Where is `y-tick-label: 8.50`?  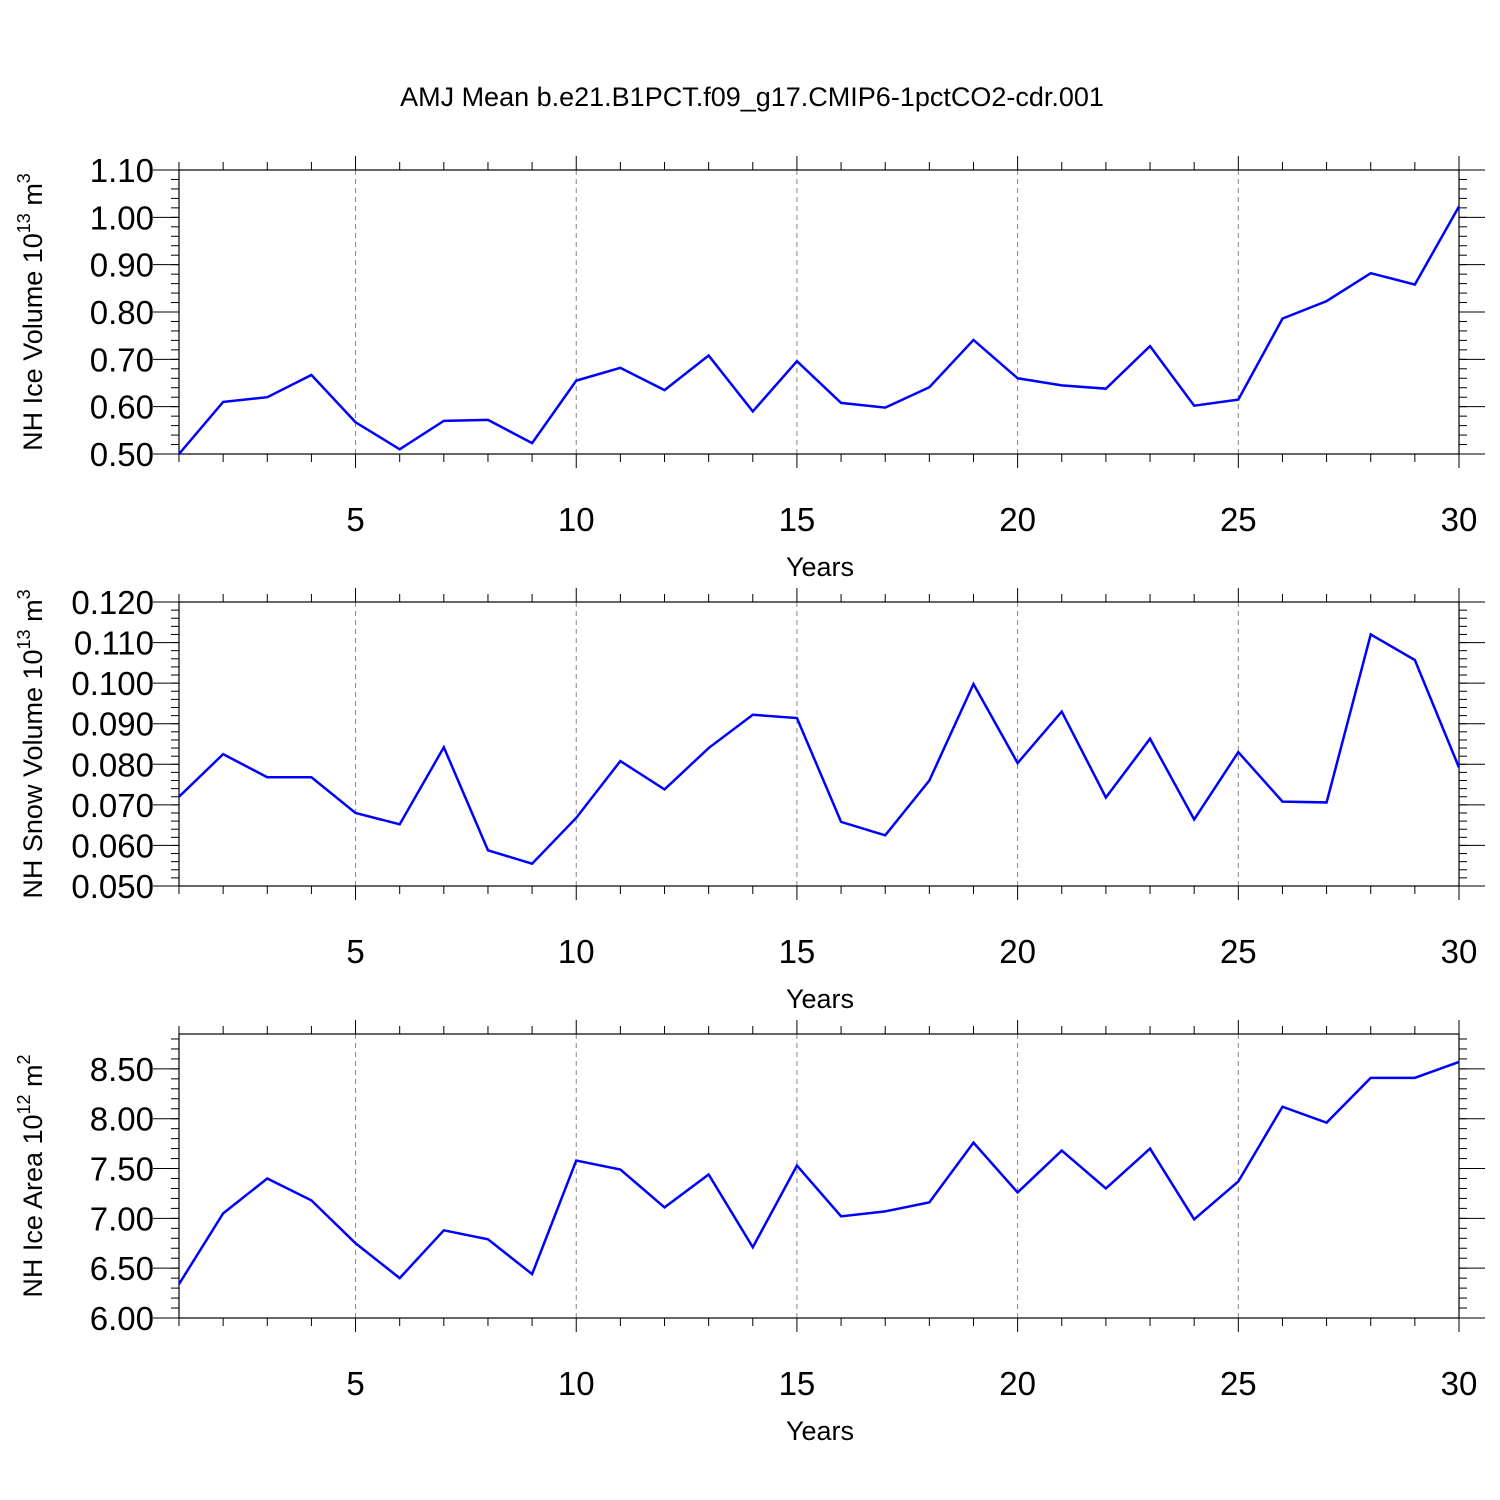
y-tick-label: 8.50 is located at coordinates (122, 1069).